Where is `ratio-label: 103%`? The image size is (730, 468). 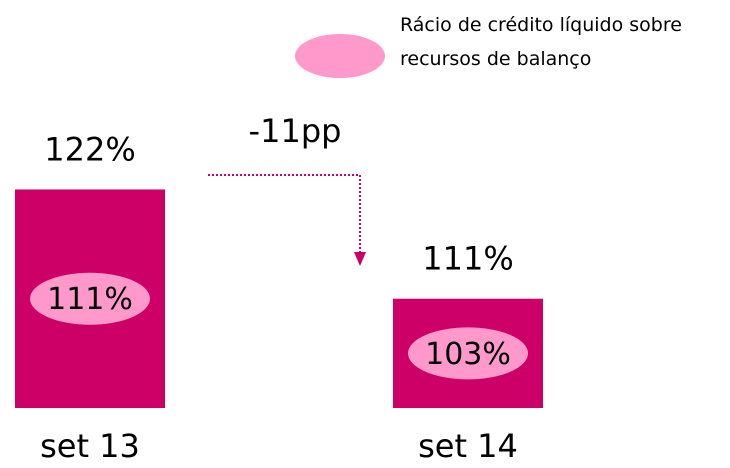
ratio-label: 103% is located at coordinates (468, 354).